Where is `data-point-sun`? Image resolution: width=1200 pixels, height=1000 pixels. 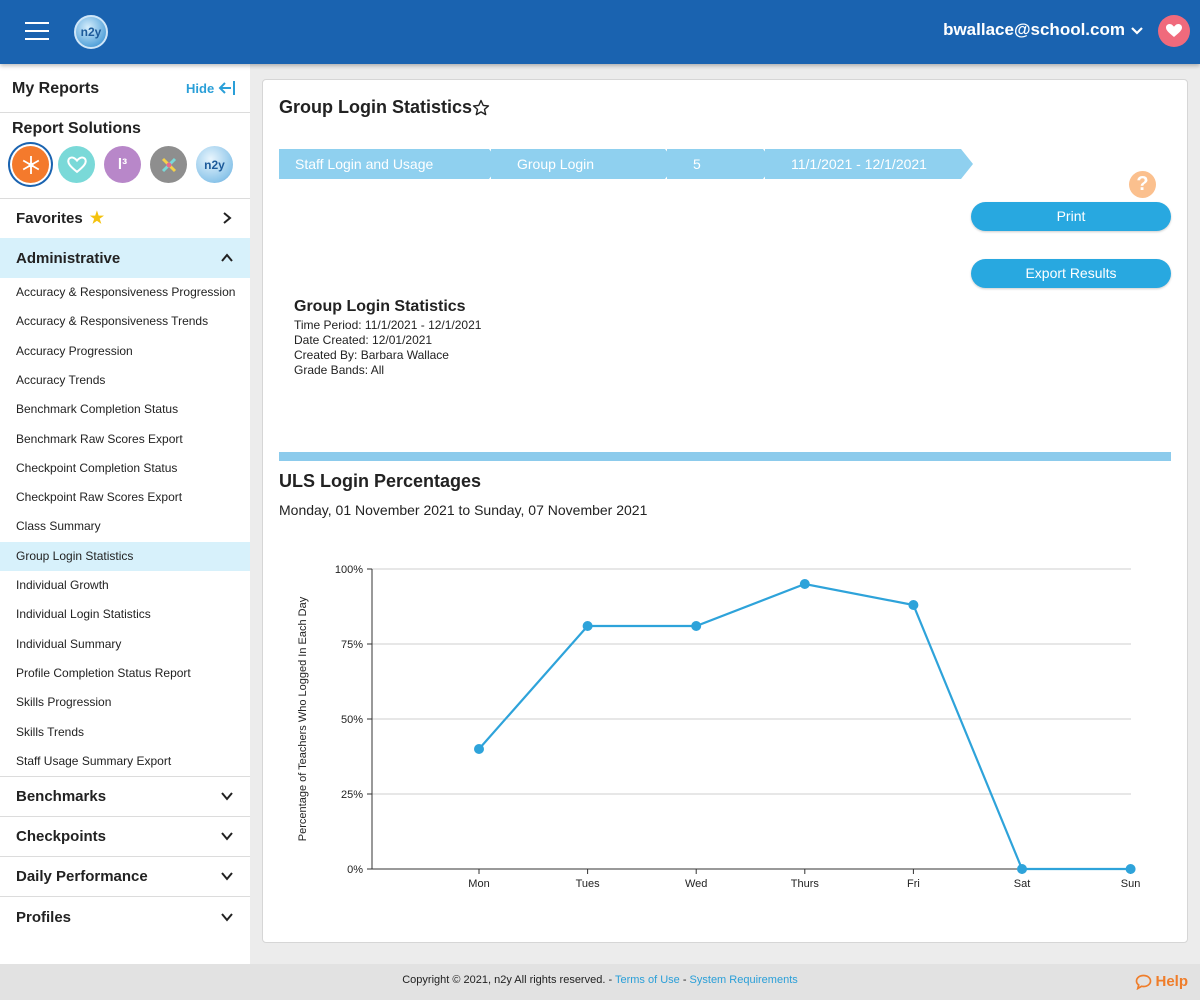
data-point-sun is located at coordinates (1130, 869).